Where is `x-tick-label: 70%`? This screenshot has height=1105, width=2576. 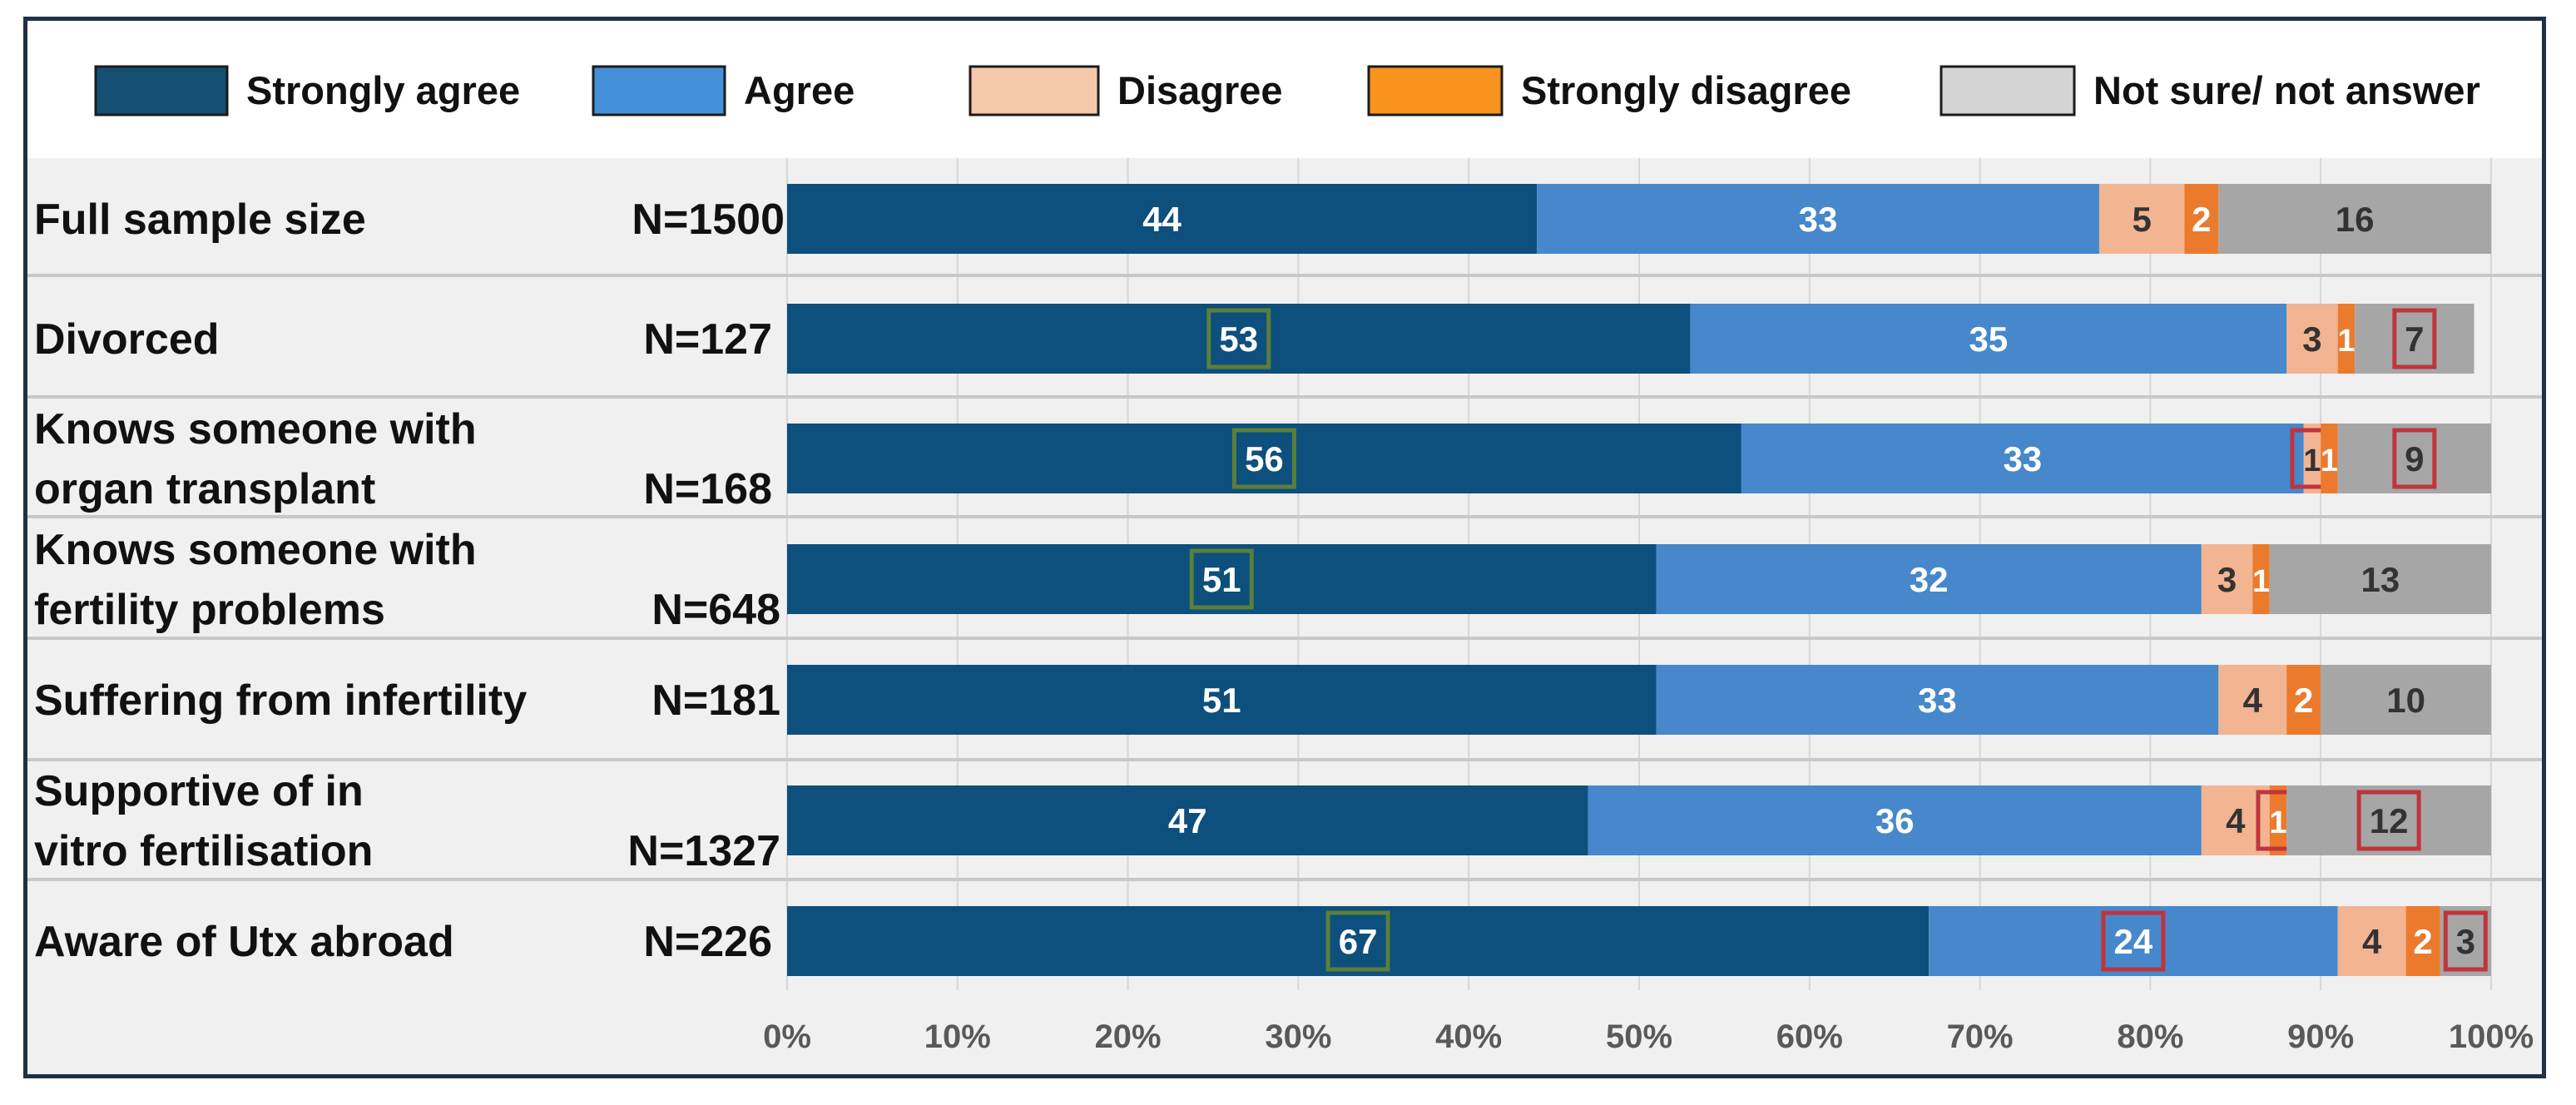
x-tick-label: 70% is located at coordinates (1981, 1036).